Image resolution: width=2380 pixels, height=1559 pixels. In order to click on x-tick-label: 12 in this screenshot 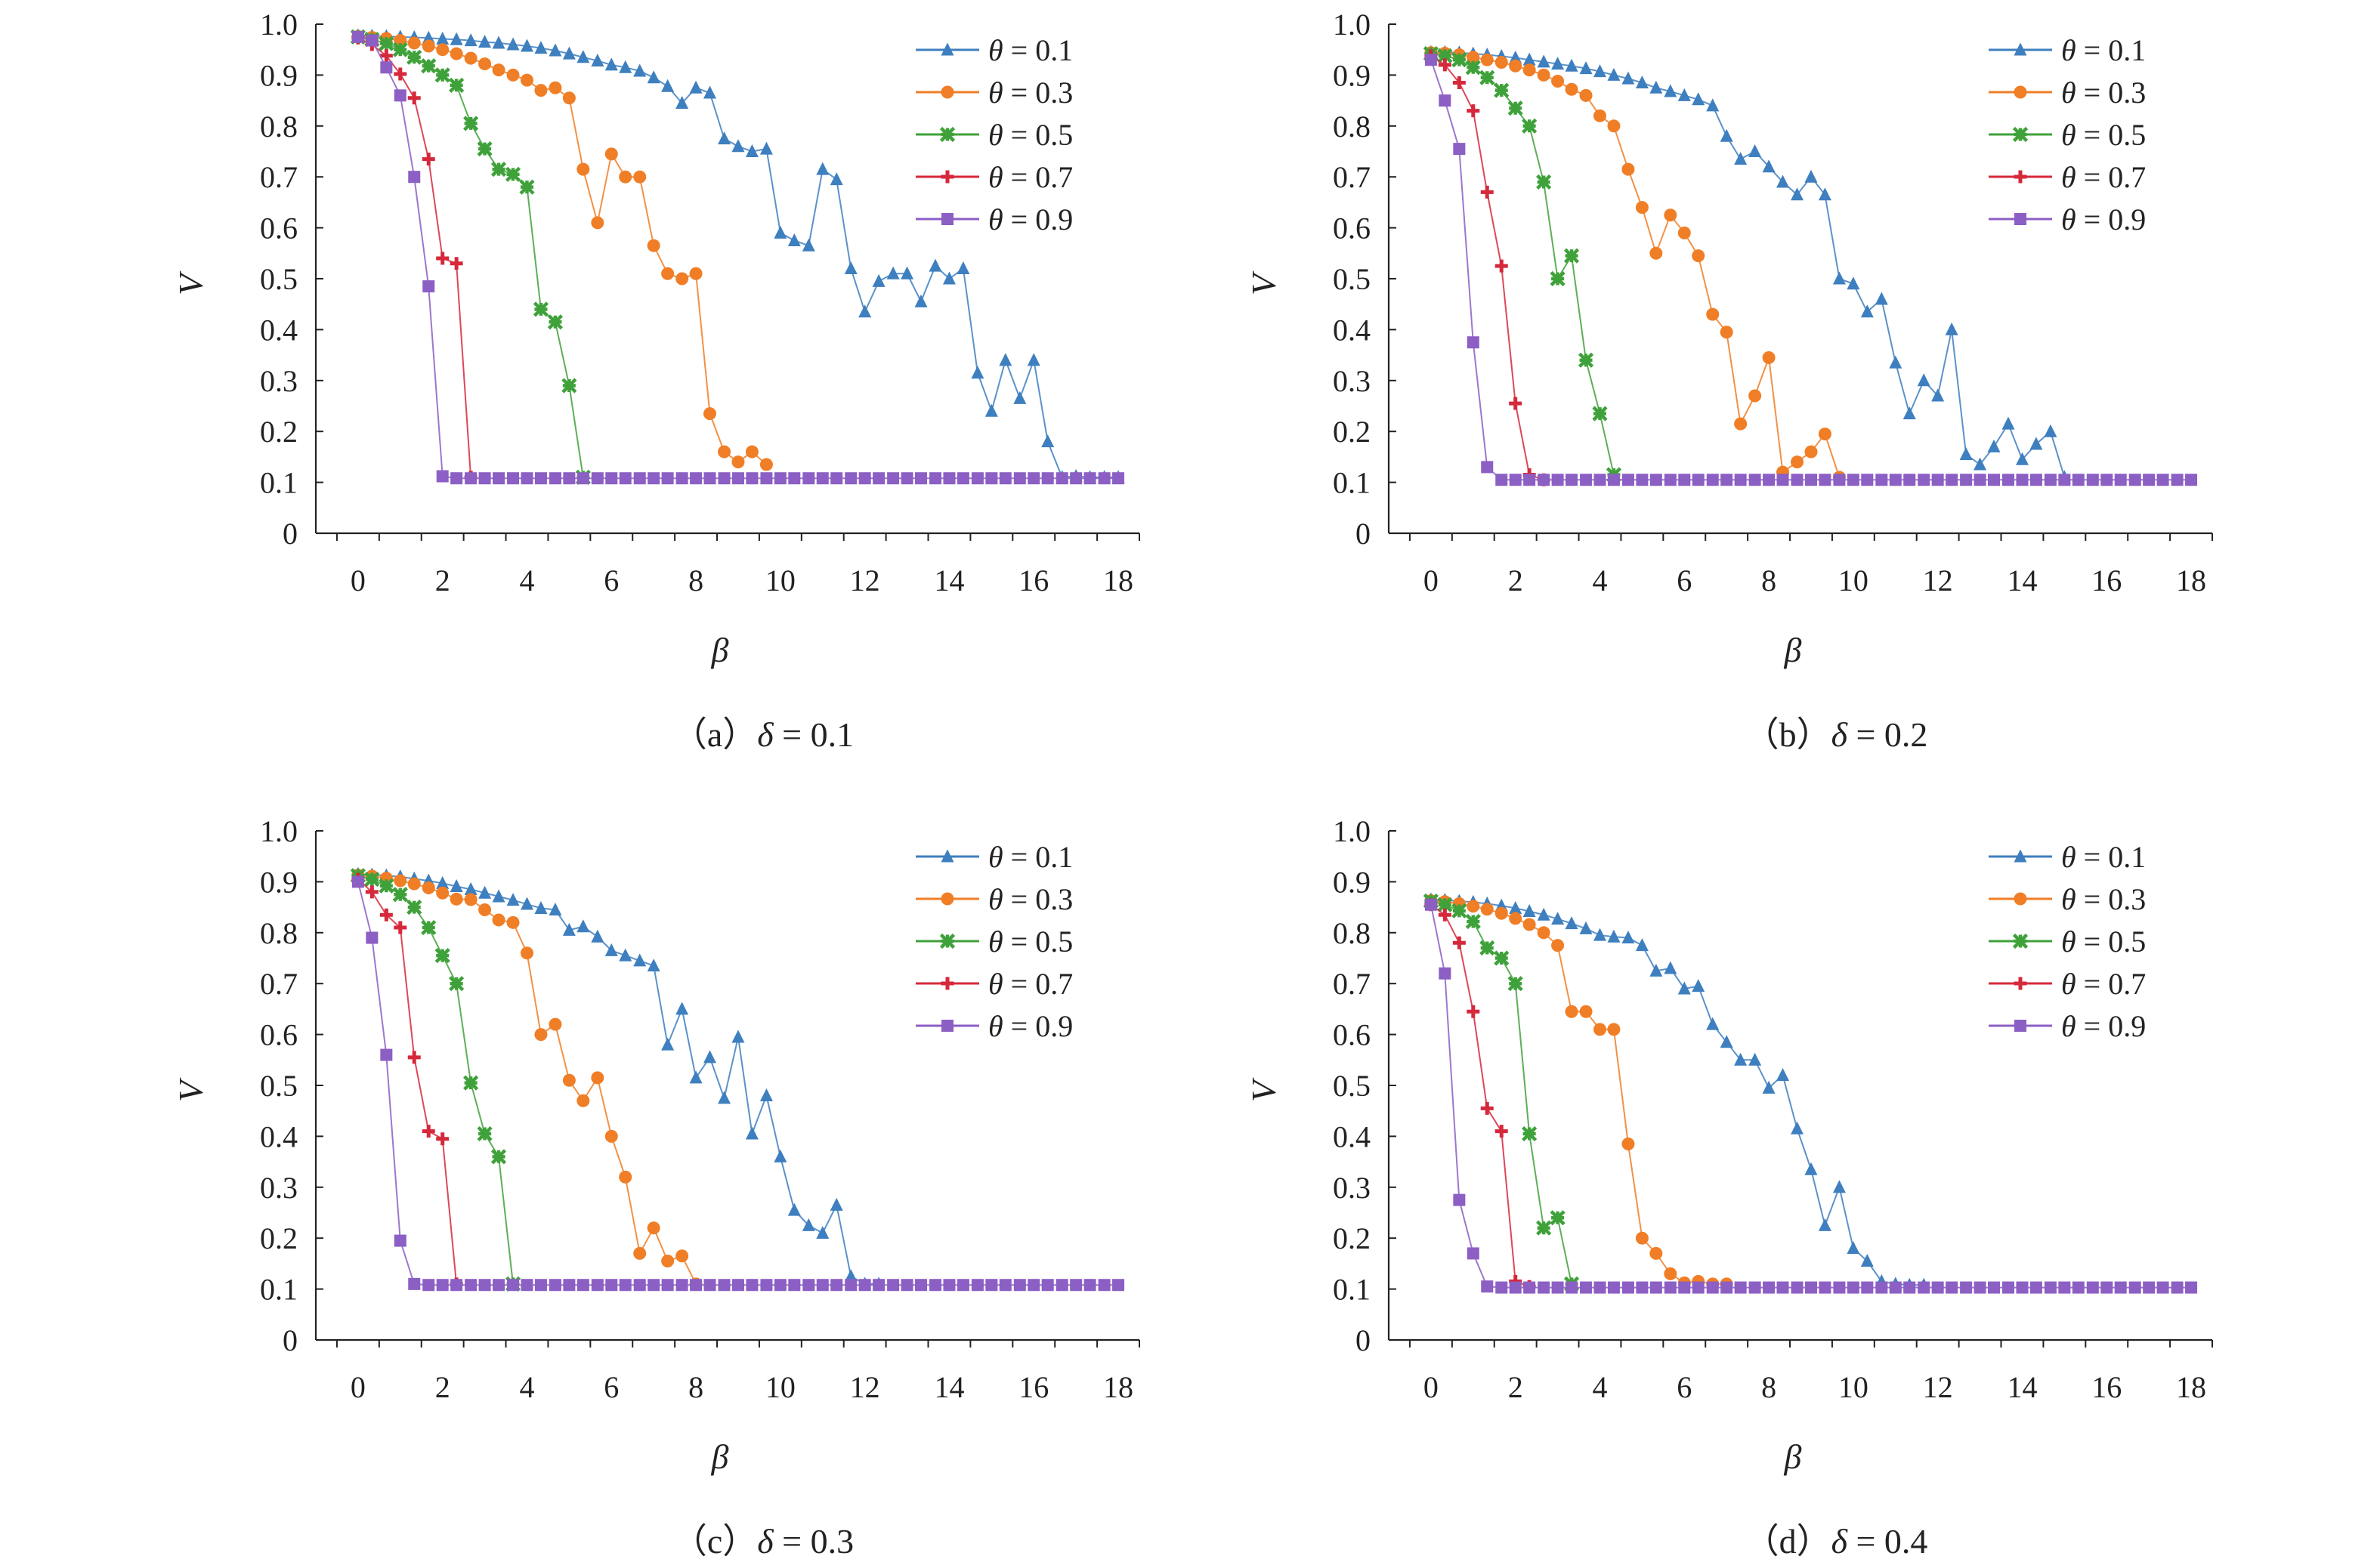, I will do `click(1938, 1387)`.